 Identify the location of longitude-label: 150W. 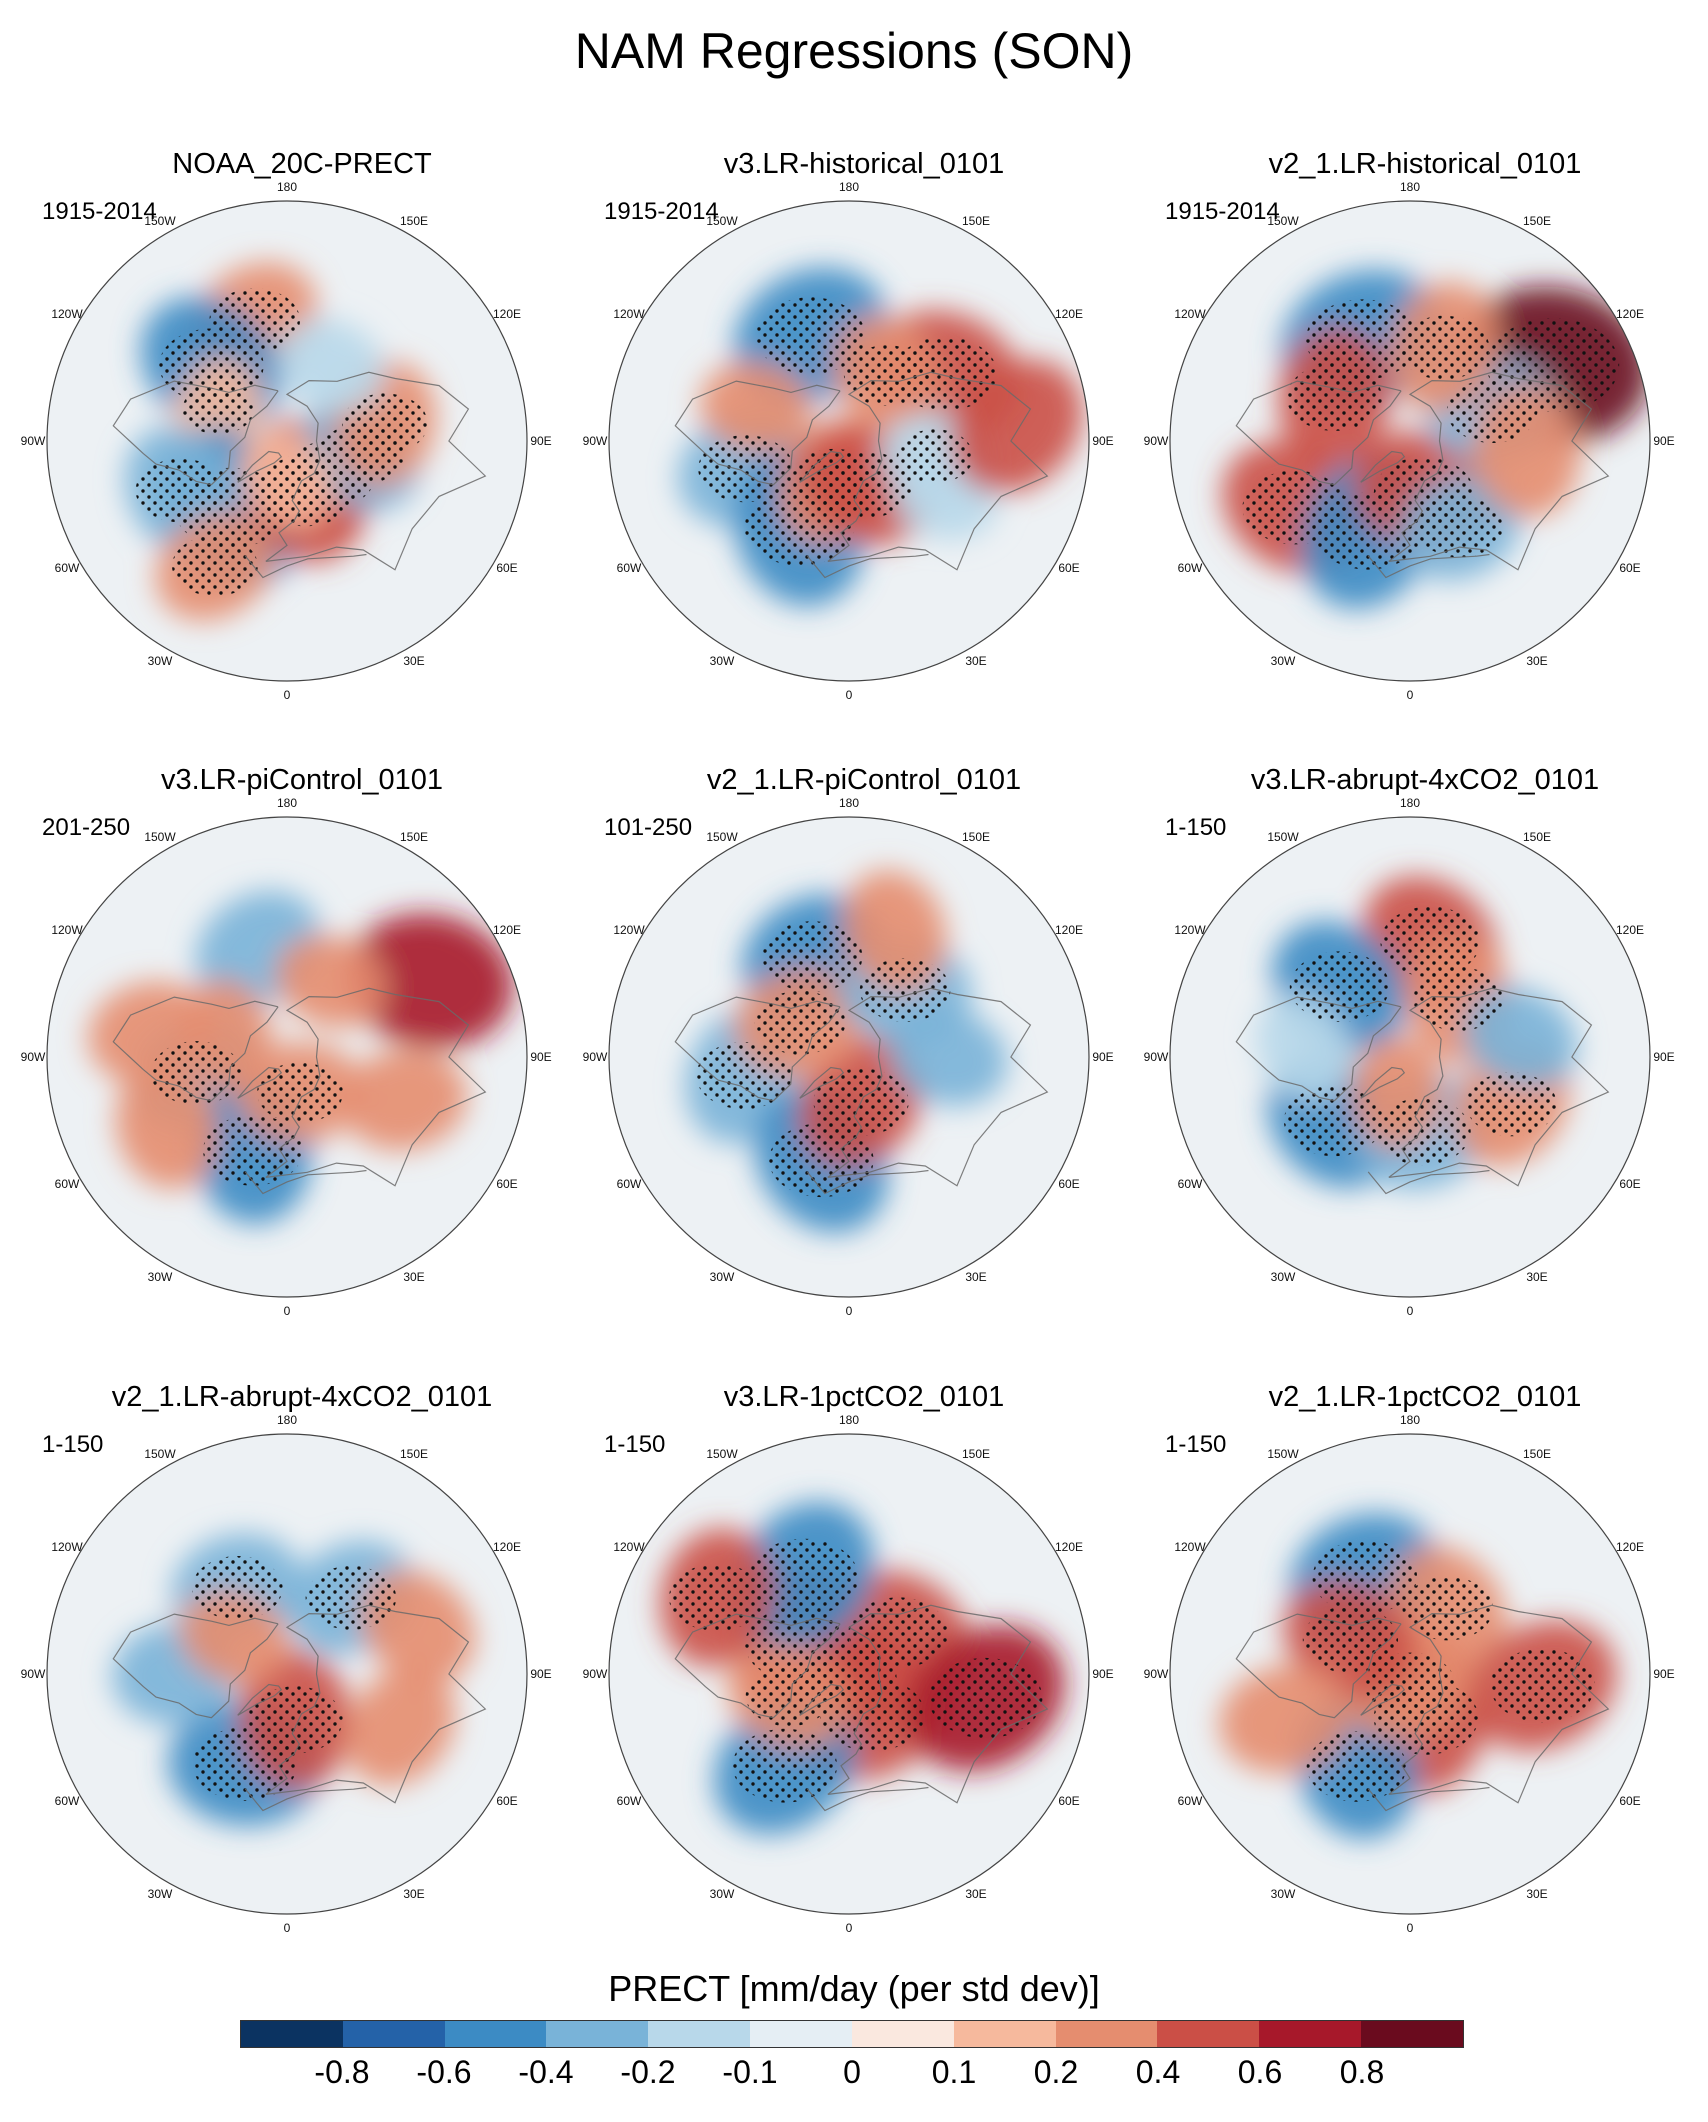
(1283, 221).